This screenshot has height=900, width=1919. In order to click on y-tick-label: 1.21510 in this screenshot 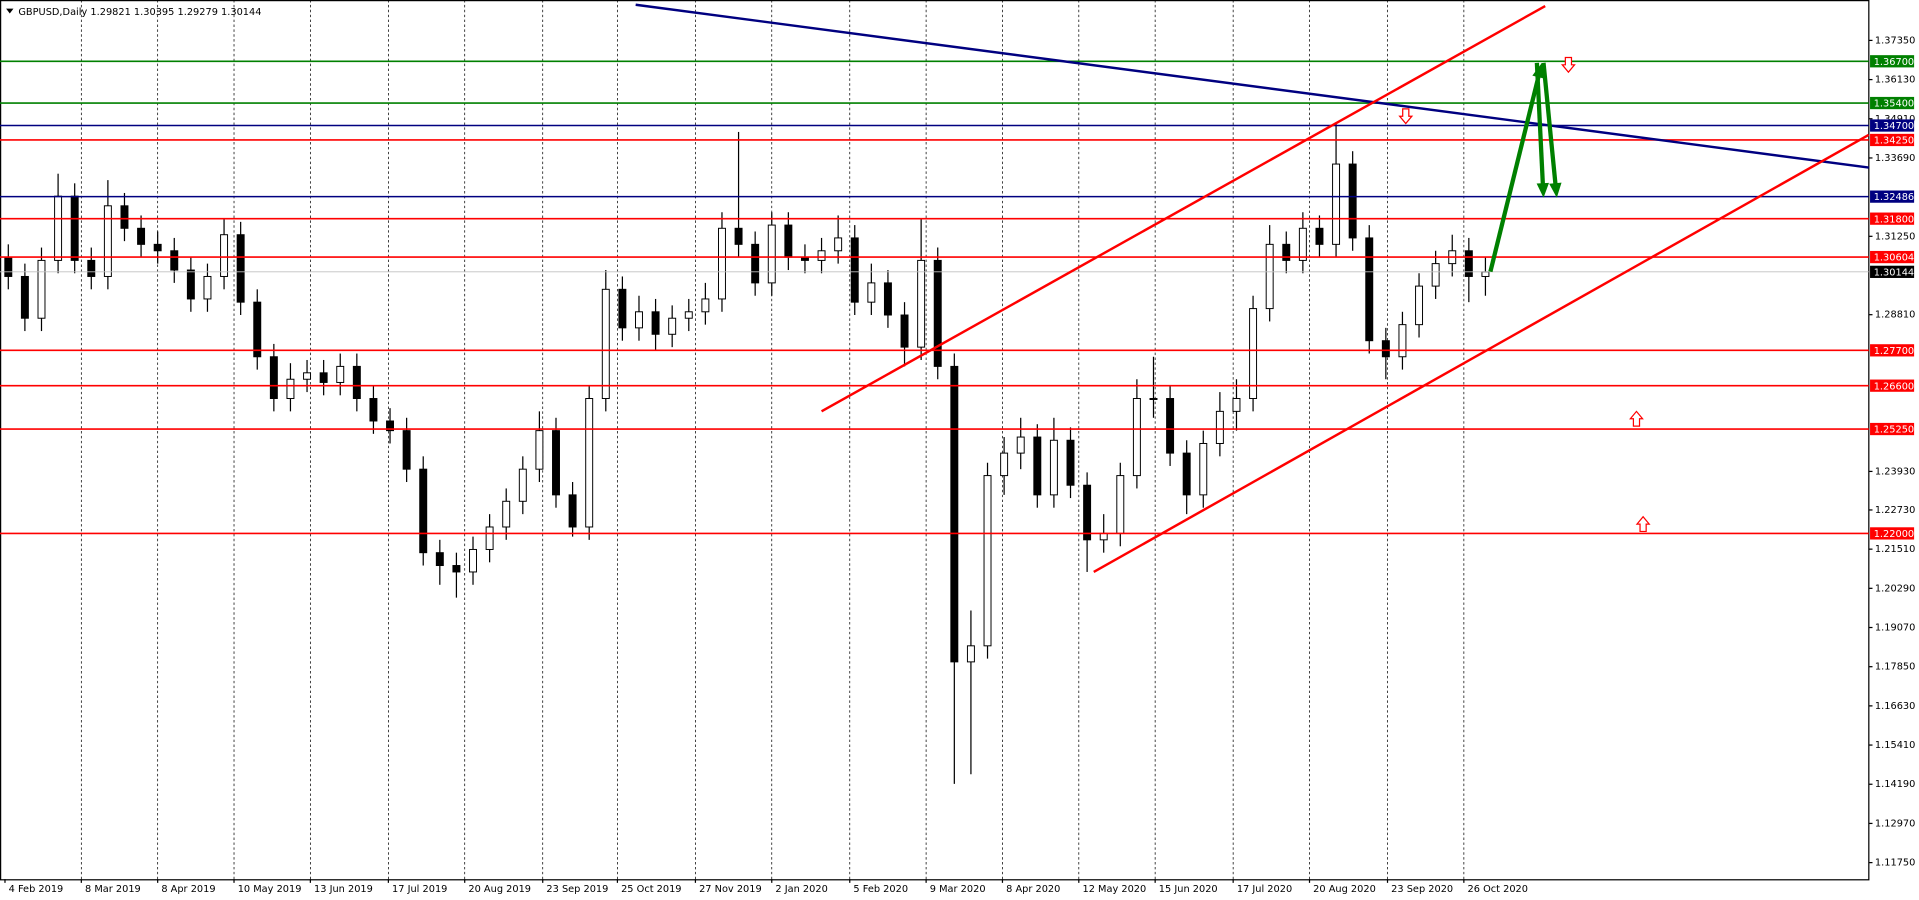, I will do `click(1895, 549)`.